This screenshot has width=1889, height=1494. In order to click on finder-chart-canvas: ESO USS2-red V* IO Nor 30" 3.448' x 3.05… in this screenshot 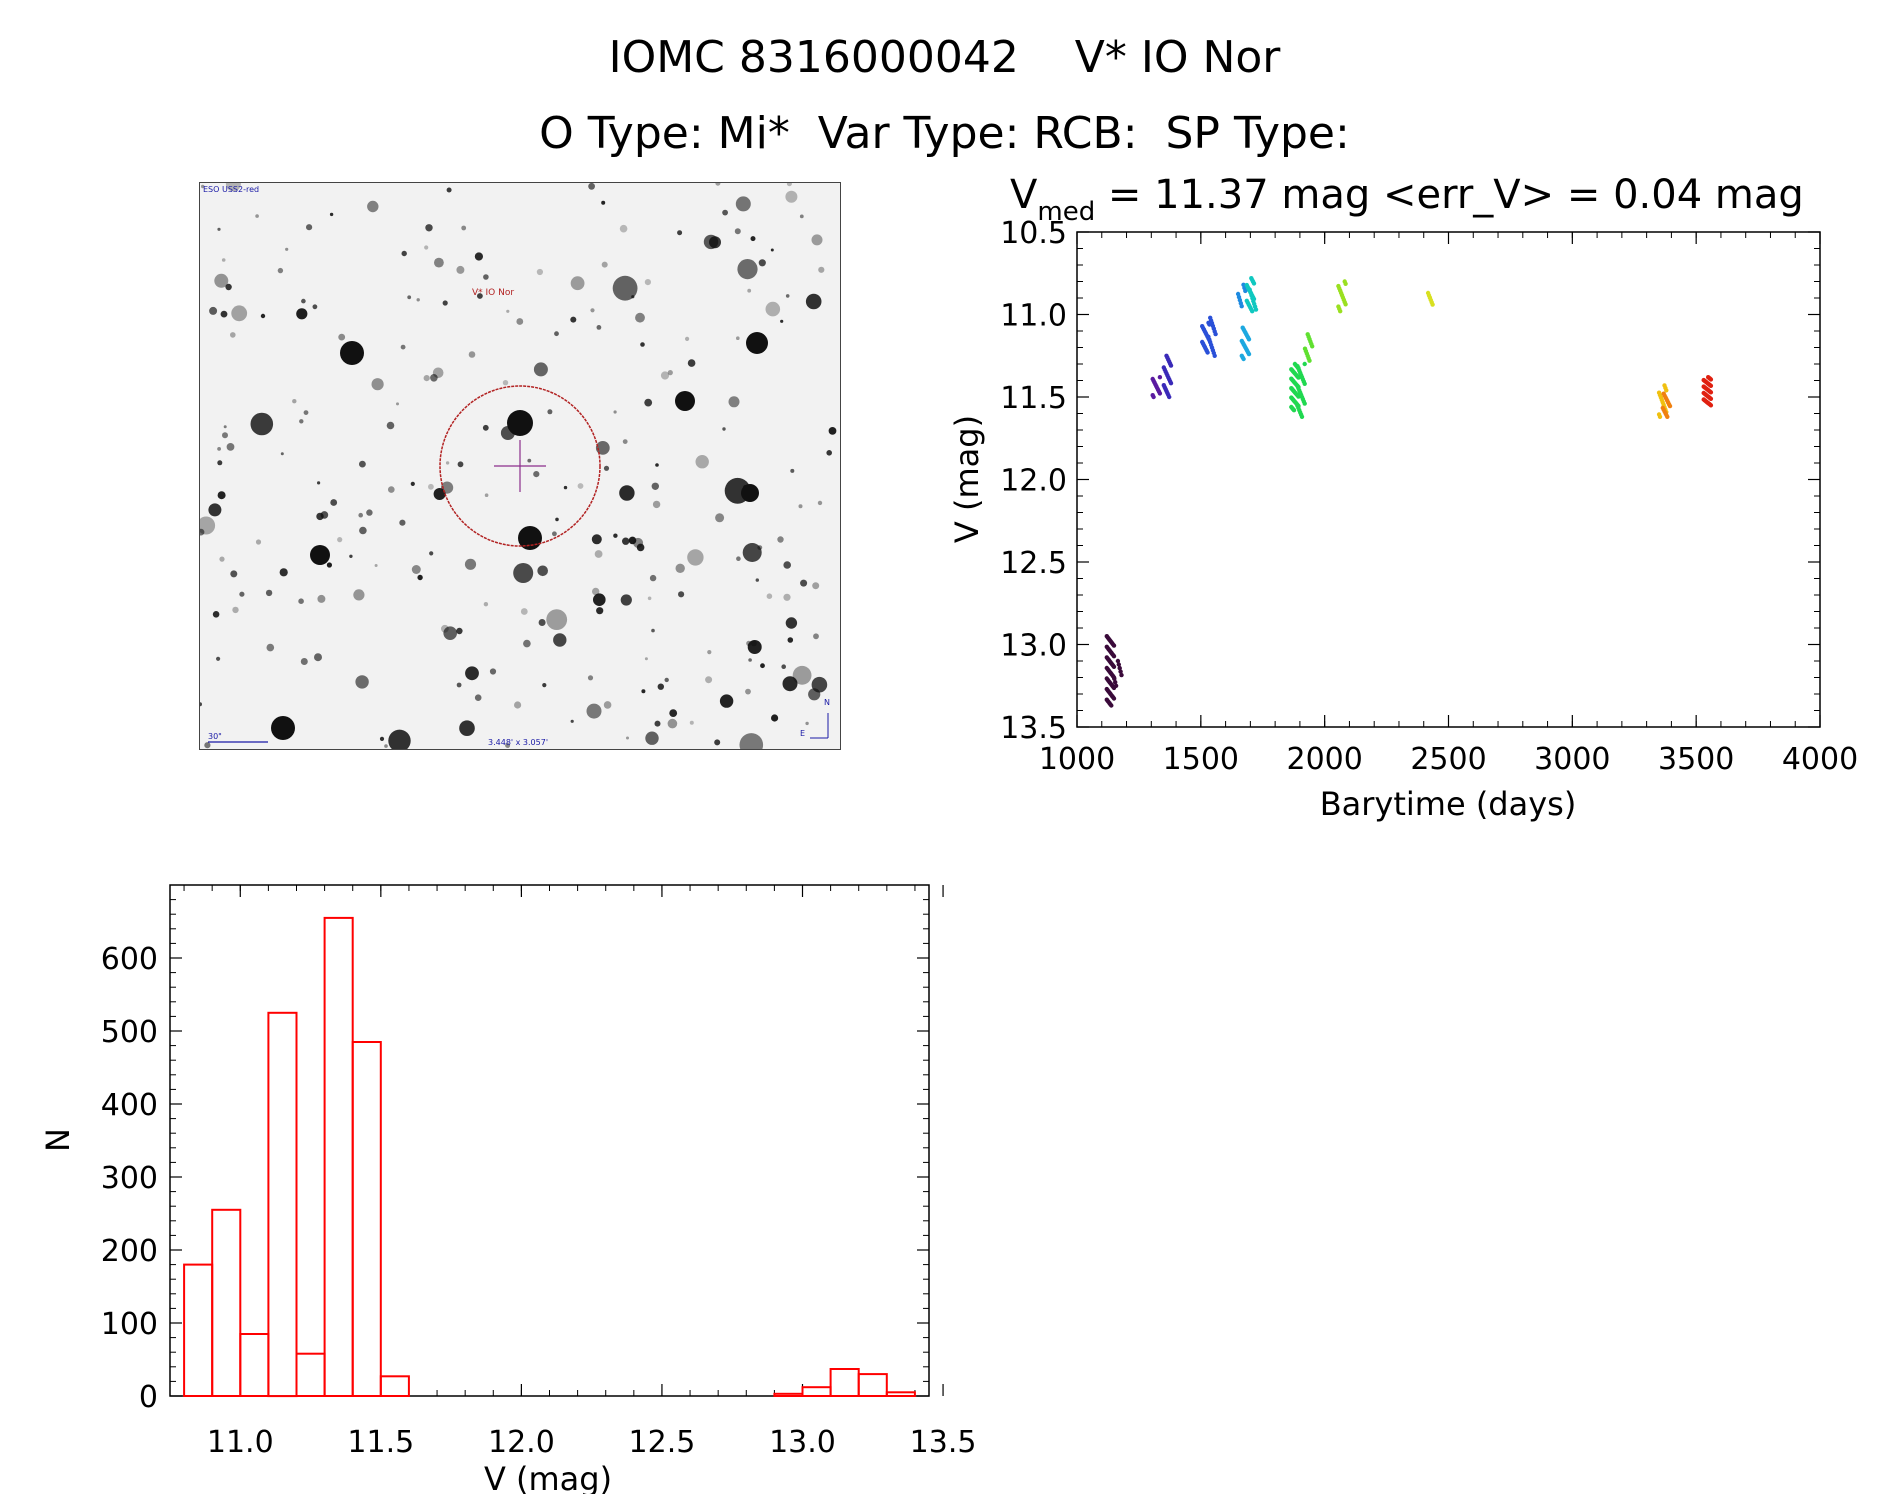, I will do `click(520, 466)`.